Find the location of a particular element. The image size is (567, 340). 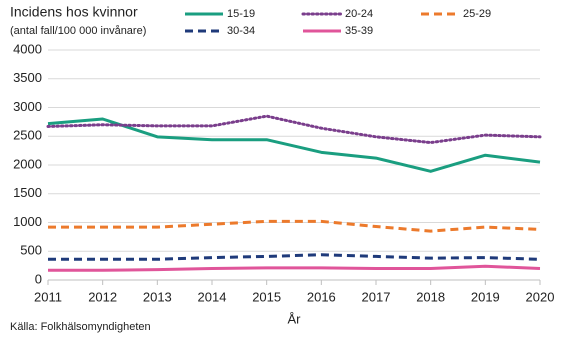

y-tick-label: 3500 is located at coordinates (27, 77).